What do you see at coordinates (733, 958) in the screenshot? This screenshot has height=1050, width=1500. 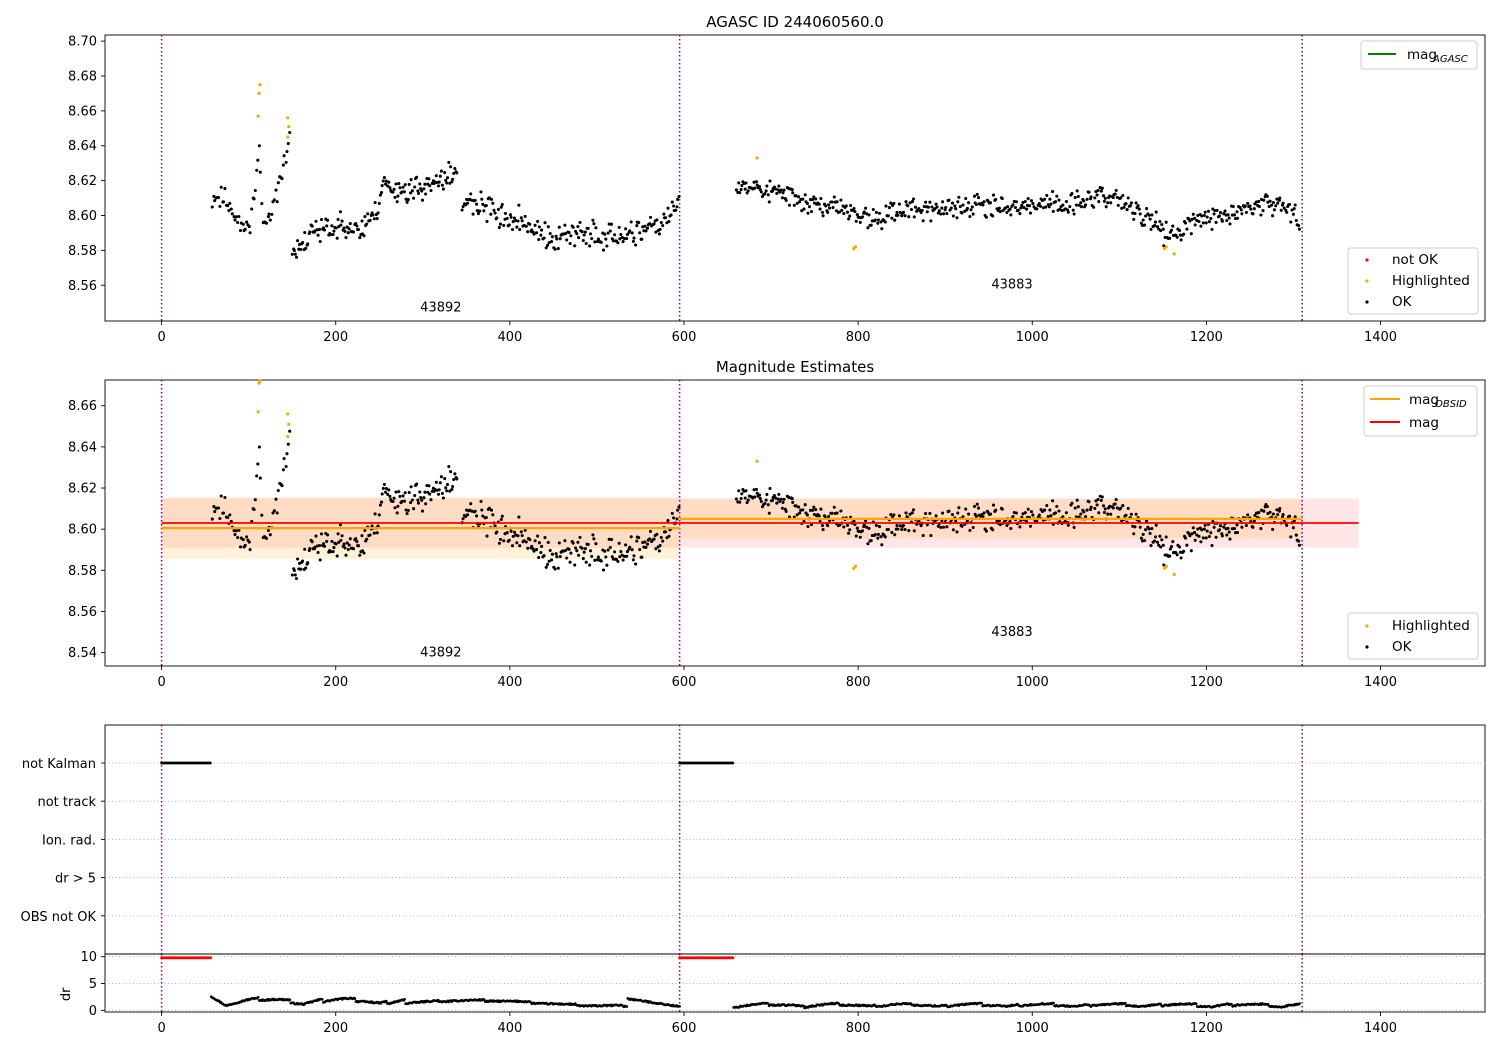 I see `dr-not-tracked-point` at bounding box center [733, 958].